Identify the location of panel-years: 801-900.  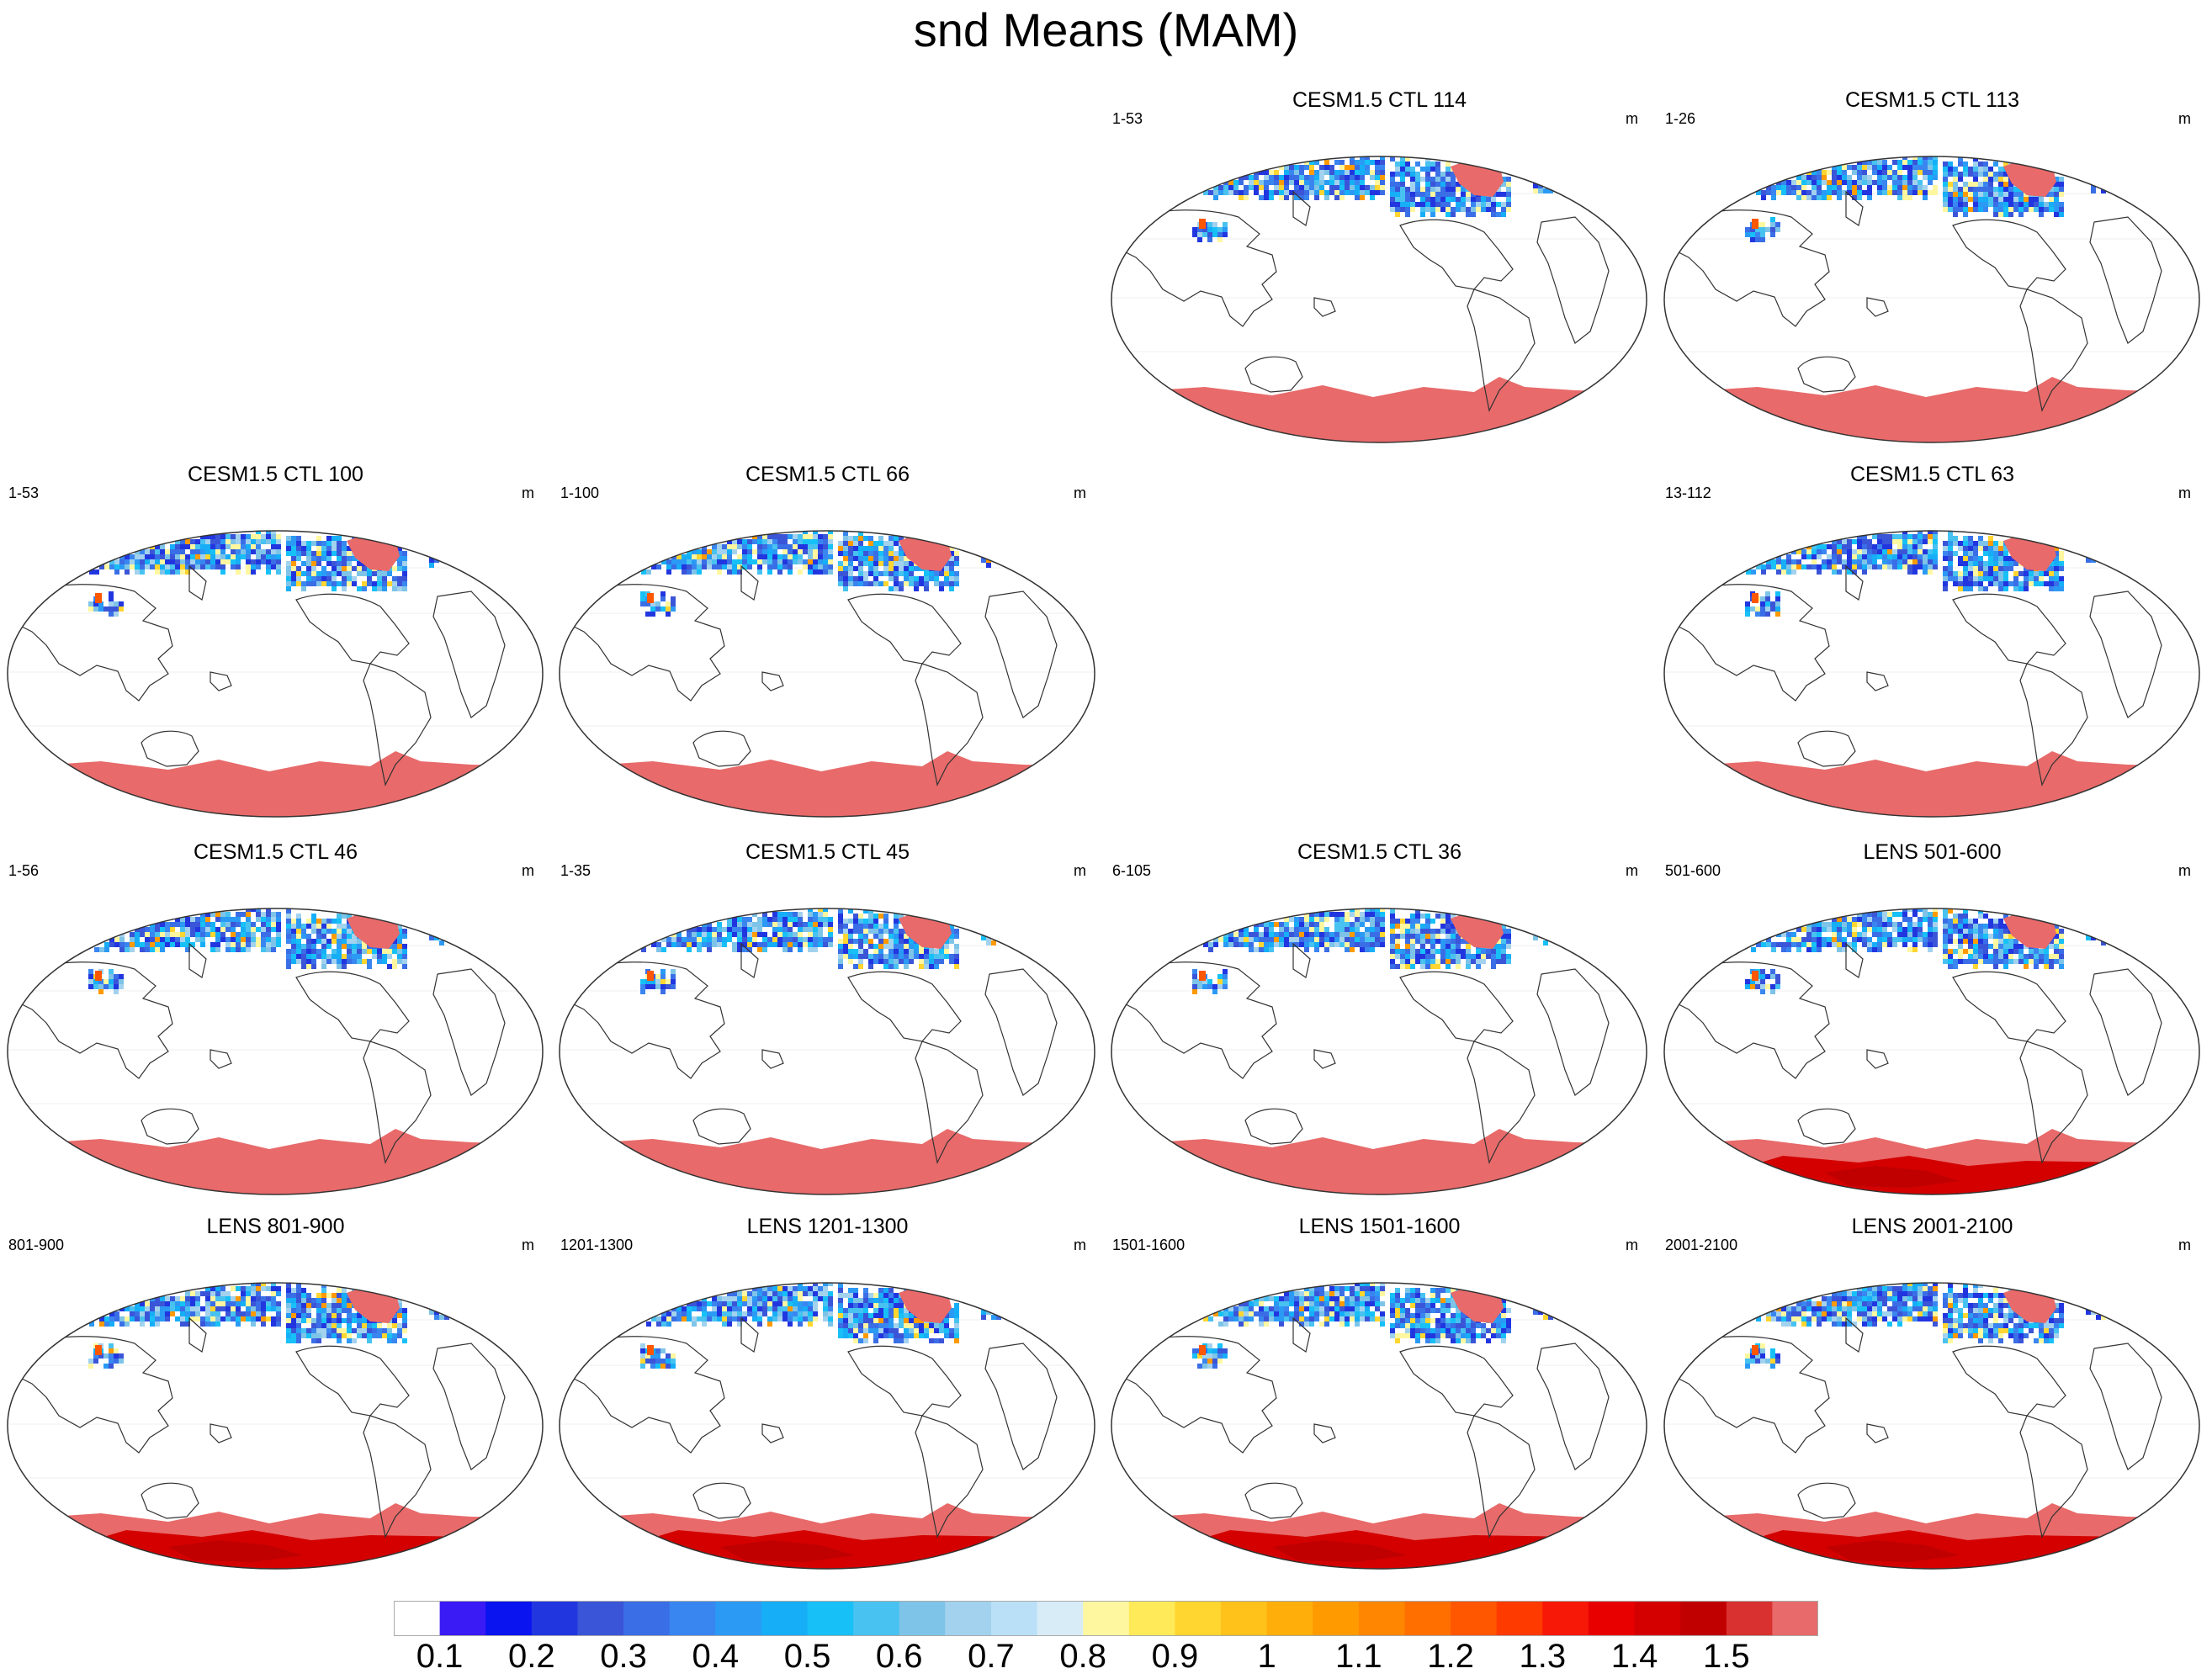
(36, 1245).